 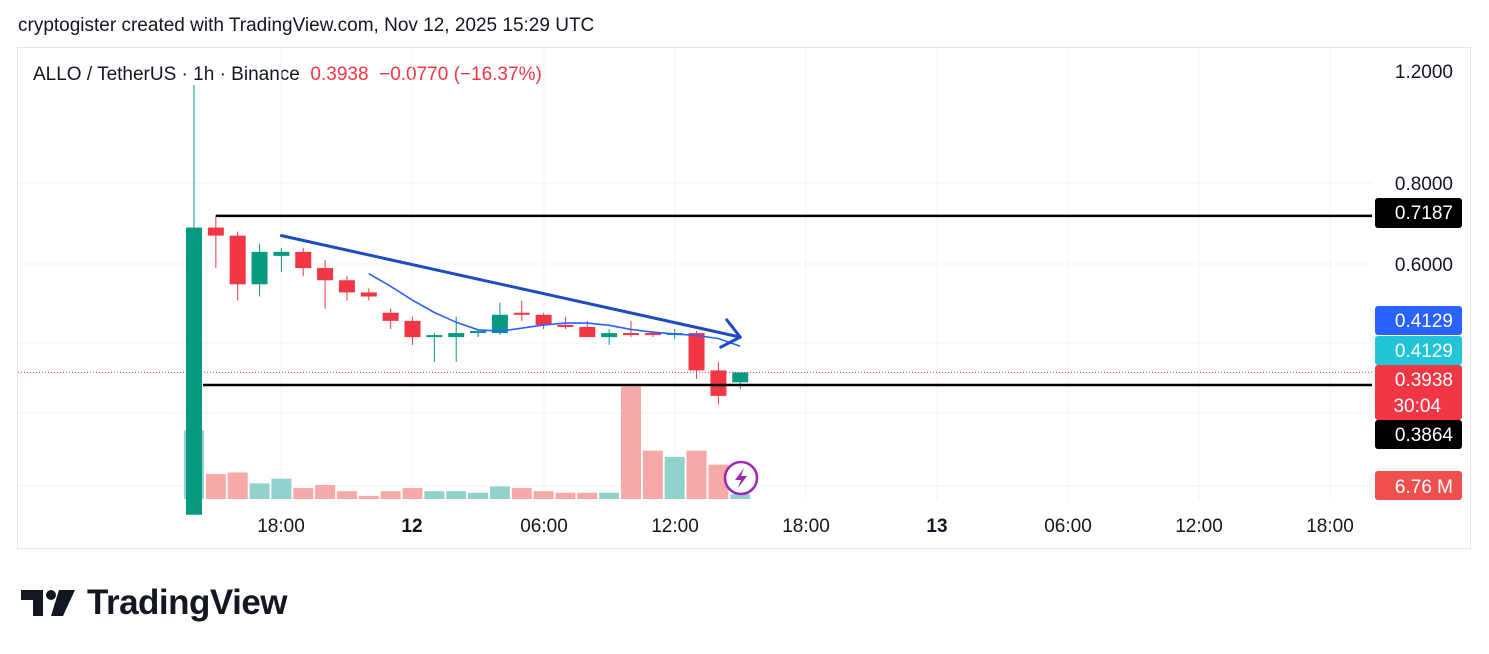 I want to click on tradingview-logo-icon, so click(x=48, y=603).